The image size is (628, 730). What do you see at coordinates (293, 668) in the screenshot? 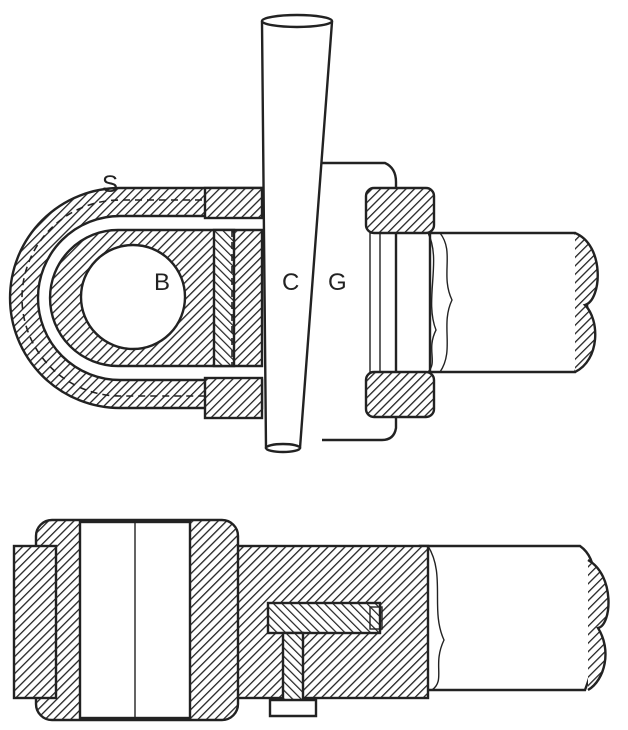
I see `set-screw` at bounding box center [293, 668].